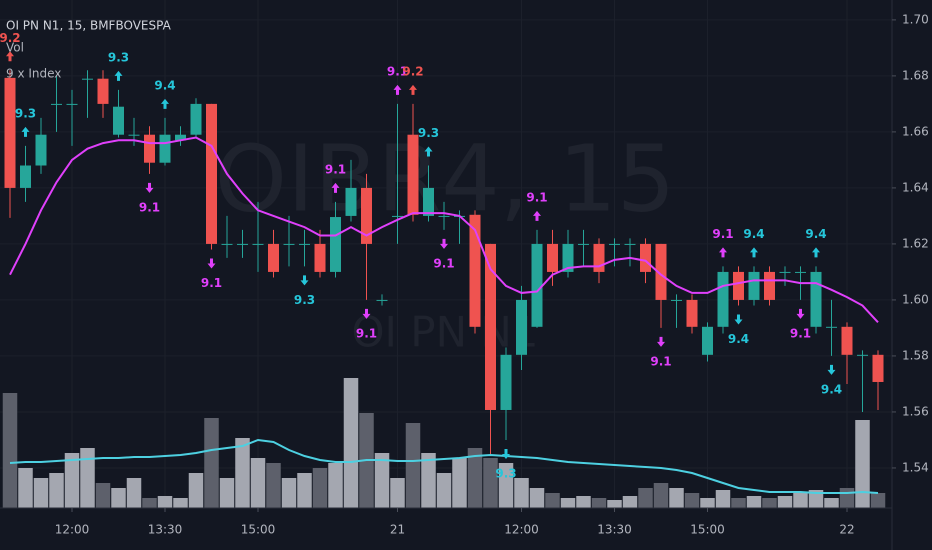 The width and height of the screenshot is (932, 550). What do you see at coordinates (258, 530) in the screenshot?
I see `x-tick-label: 15:00` at bounding box center [258, 530].